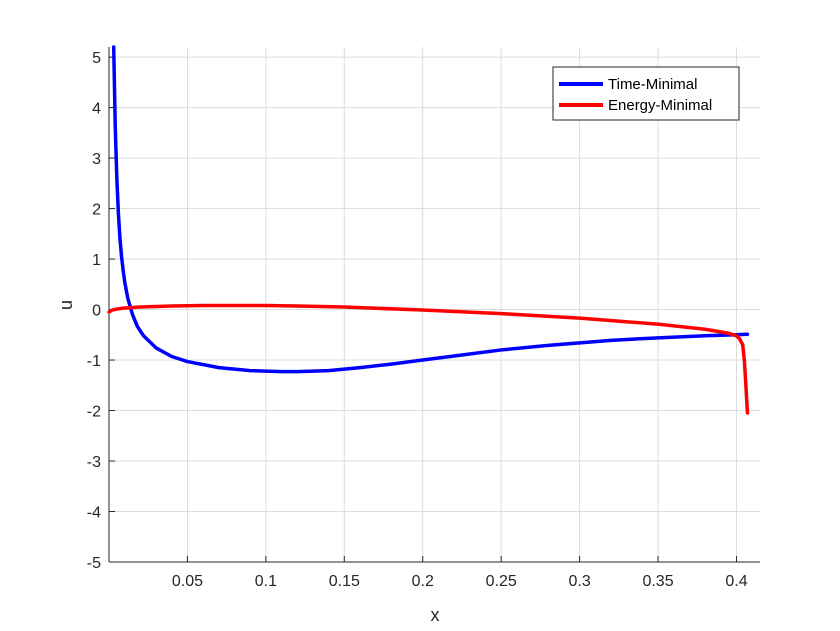  I want to click on x-tick-label: 0.05, so click(187, 581).